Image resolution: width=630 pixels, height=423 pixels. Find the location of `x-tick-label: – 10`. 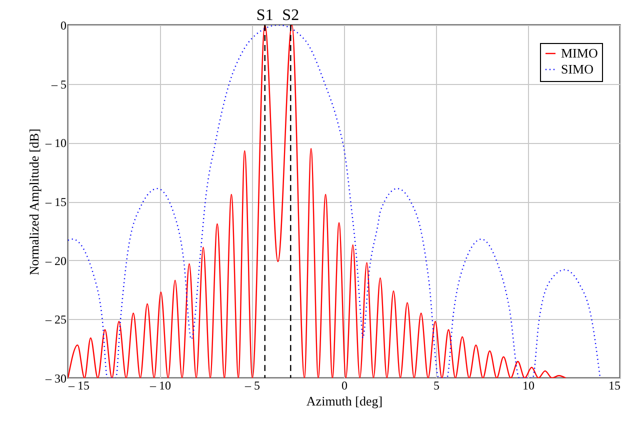

x-tick-label: – 10 is located at coordinates (160, 385).